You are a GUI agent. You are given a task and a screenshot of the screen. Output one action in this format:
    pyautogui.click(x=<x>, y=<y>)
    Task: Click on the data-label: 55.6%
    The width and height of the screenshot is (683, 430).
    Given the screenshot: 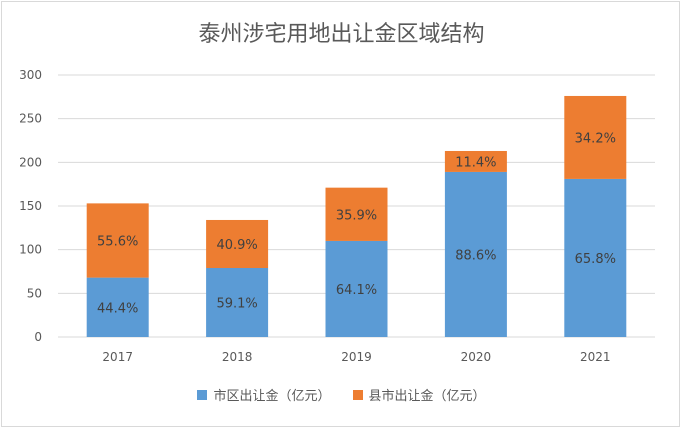 What is the action you would take?
    pyautogui.click(x=117, y=241)
    